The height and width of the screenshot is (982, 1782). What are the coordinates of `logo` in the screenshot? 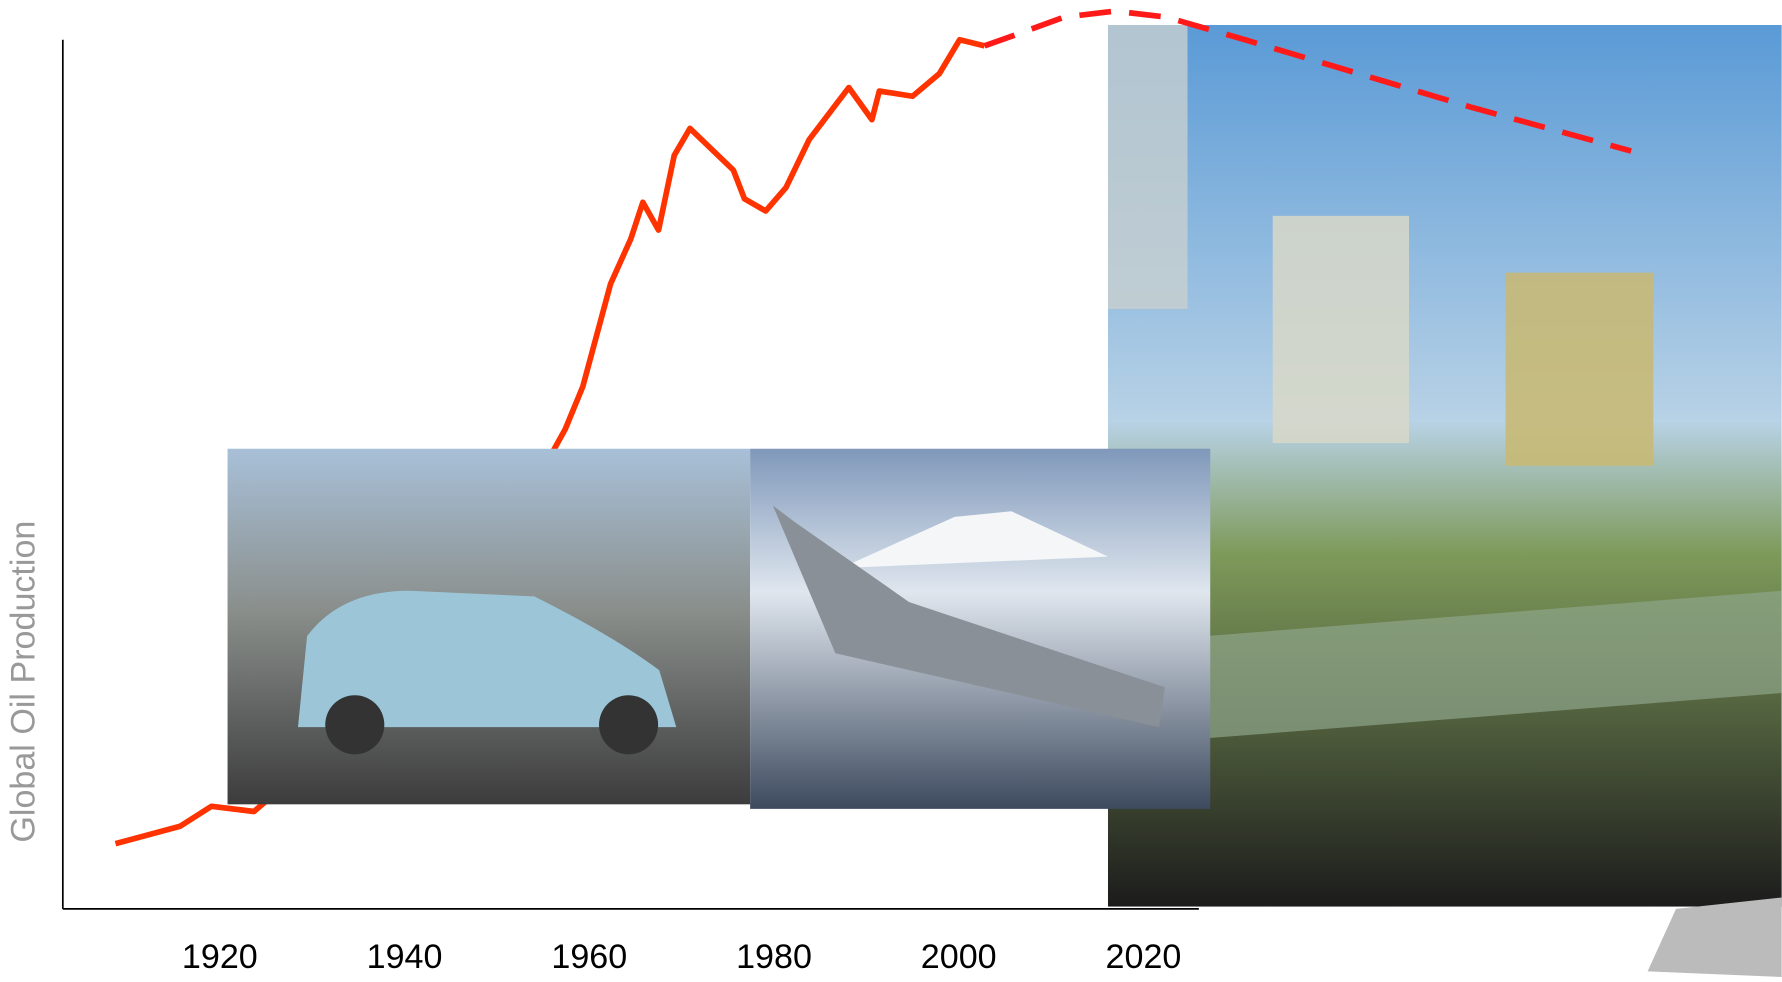 It's located at (1714, 937).